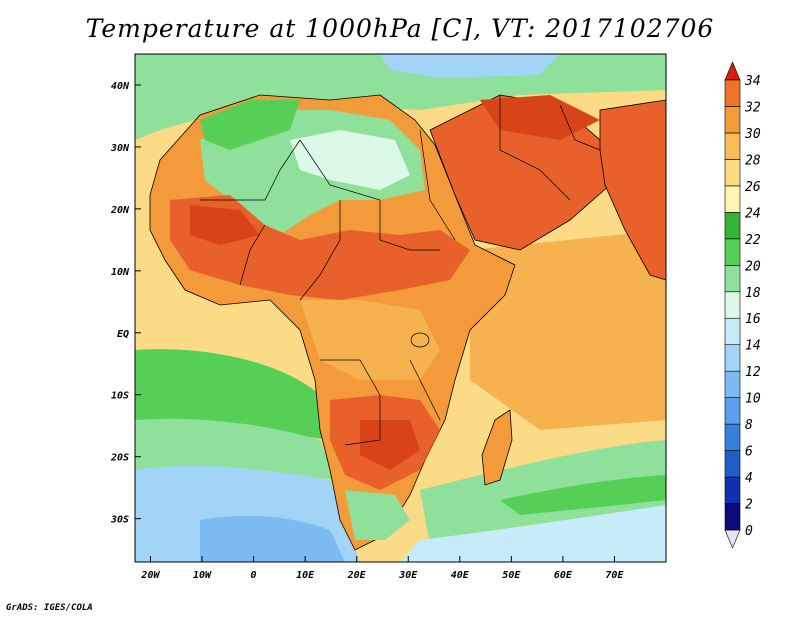 The height and width of the screenshot is (622, 800). What do you see at coordinates (749, 505) in the screenshot?
I see `colorbar-level-label: 2` at bounding box center [749, 505].